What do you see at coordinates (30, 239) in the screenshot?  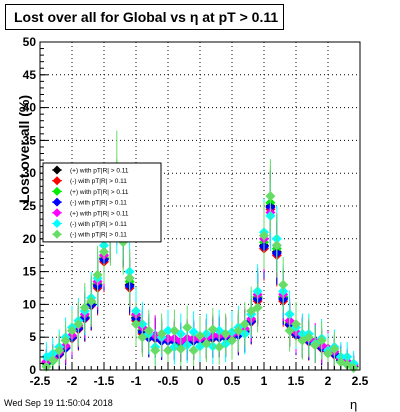 I see `y-tick-label: 20` at bounding box center [30, 239].